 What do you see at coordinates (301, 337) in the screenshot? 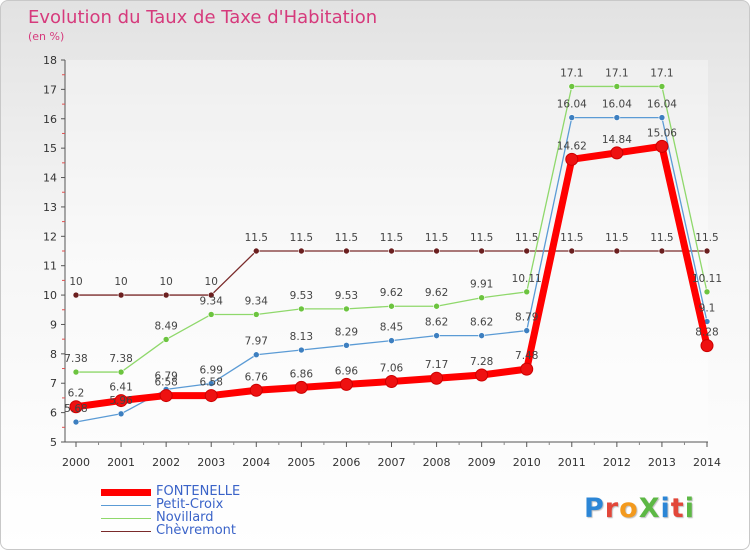
I see `data-label: 8.13` at bounding box center [301, 337].